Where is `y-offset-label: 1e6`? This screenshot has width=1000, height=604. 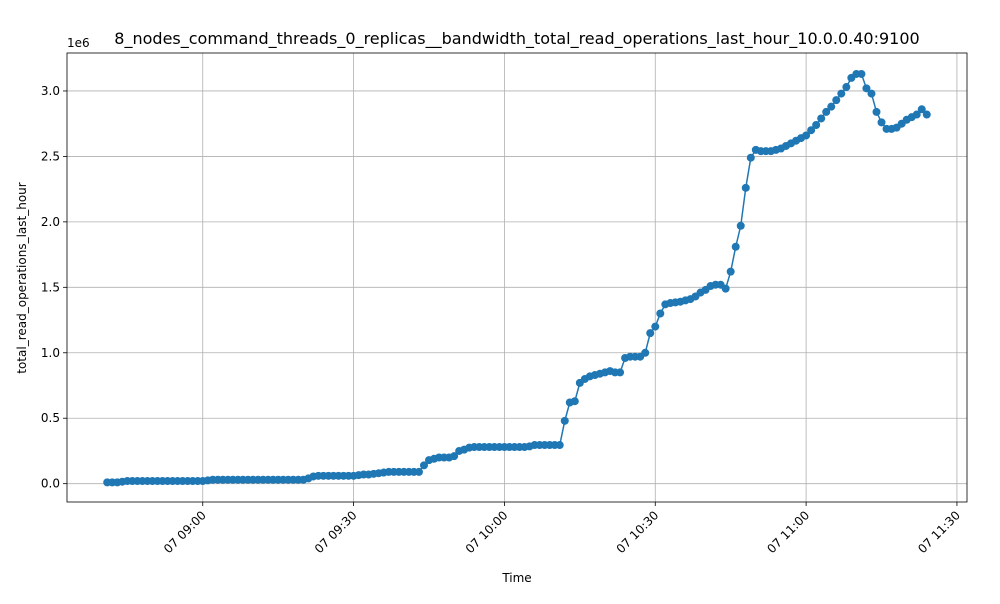 y-offset-label: 1e6 is located at coordinates (78, 43).